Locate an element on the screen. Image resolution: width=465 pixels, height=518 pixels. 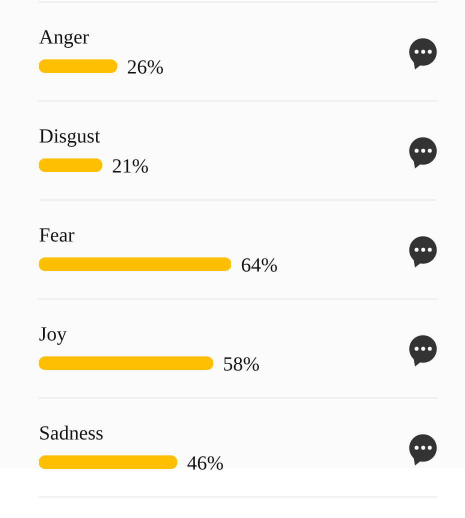
y-tick-label: Sadness is located at coordinates (71, 433).